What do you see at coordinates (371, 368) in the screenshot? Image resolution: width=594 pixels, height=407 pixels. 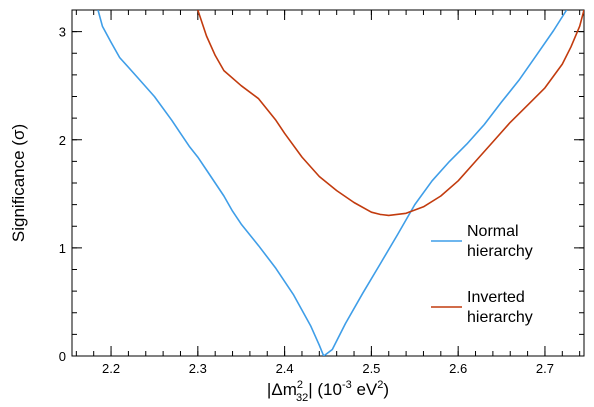 I see `x-tick-label: 2.5` at bounding box center [371, 368].